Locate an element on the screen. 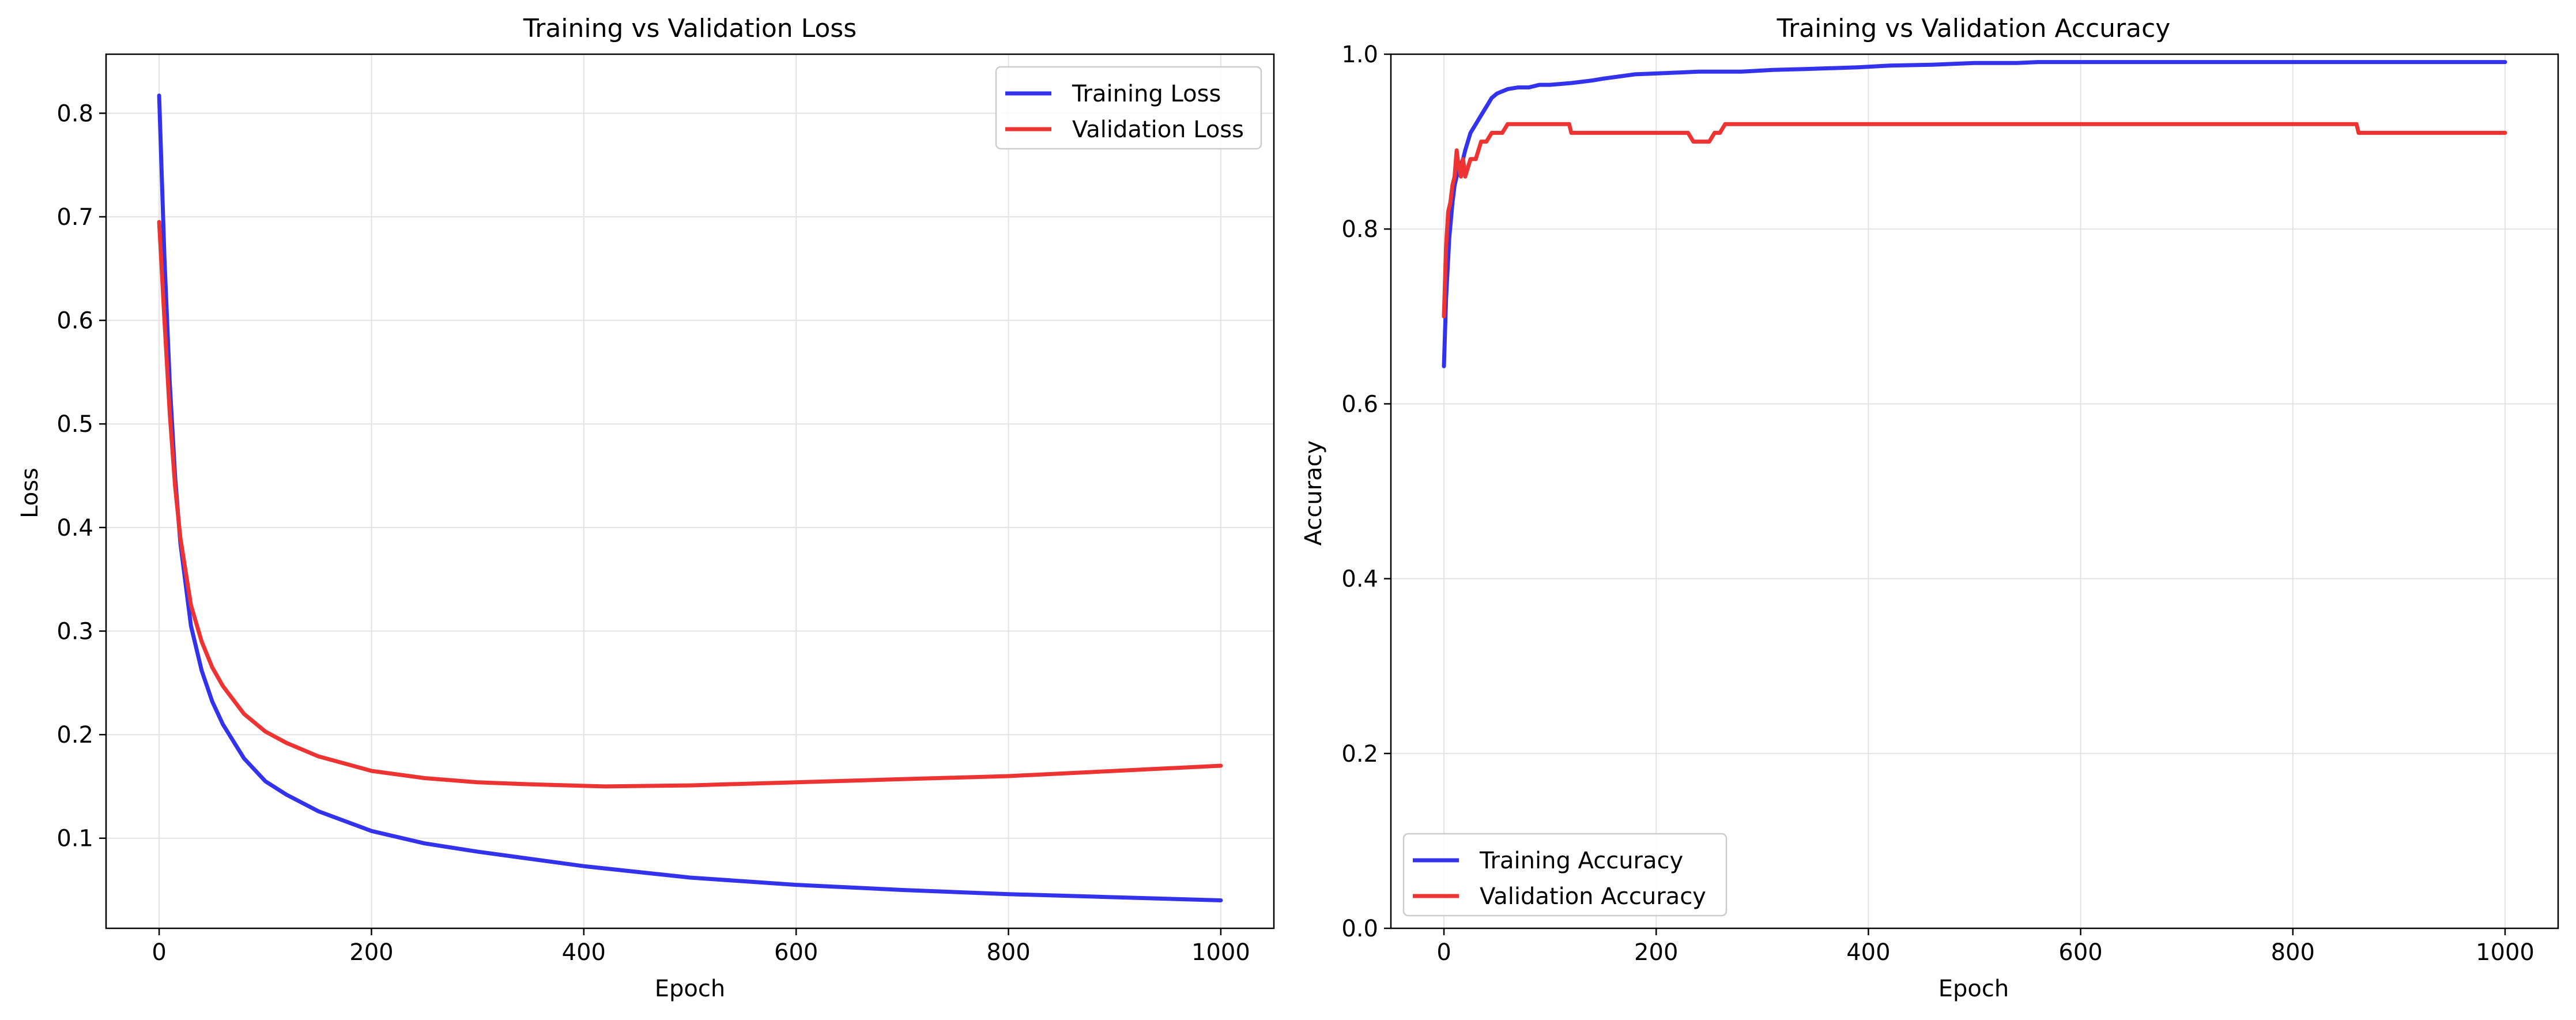  loss-x-tick-label: 800 is located at coordinates (1008, 952).